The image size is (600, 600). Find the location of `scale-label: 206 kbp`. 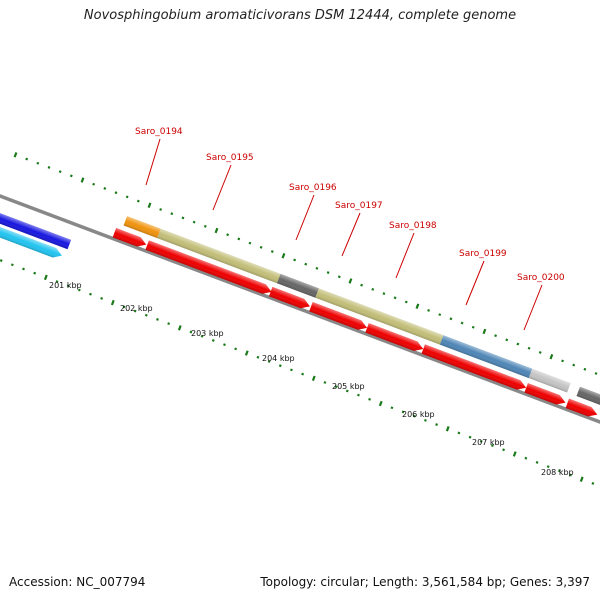

scale-label: 206 kbp is located at coordinates (418, 414).